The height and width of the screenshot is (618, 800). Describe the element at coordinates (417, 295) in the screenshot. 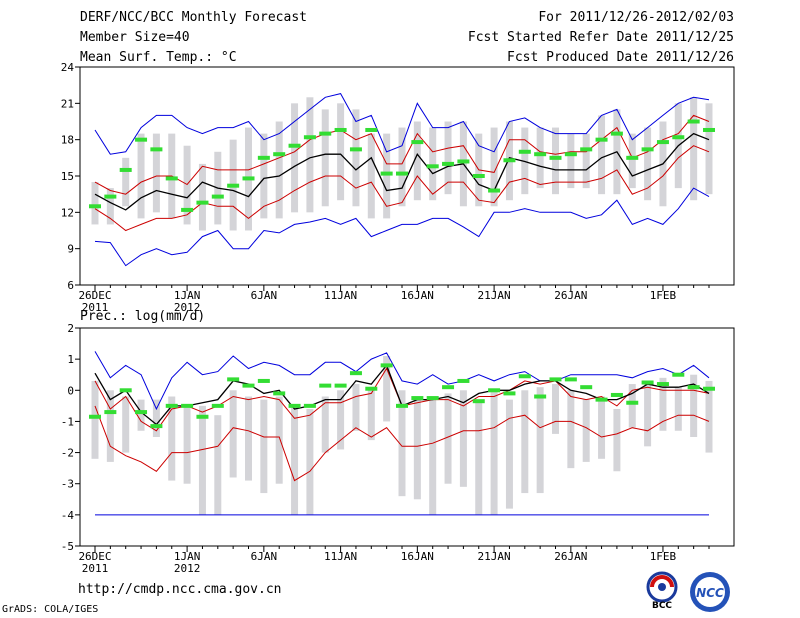

I see `p1-xlabel-16JAN: 16JAN` at that location.